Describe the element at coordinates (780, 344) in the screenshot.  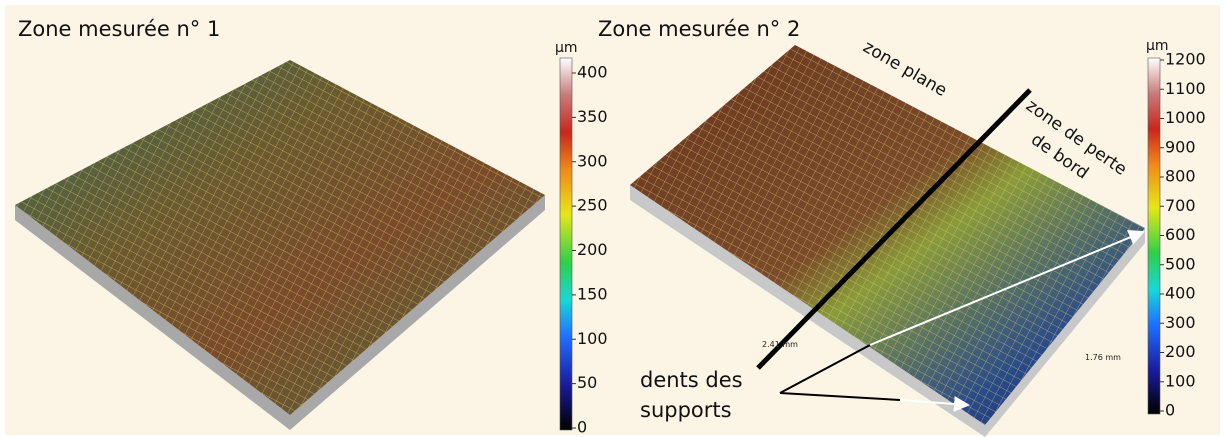
I see `measure: 2.41 mm` at that location.